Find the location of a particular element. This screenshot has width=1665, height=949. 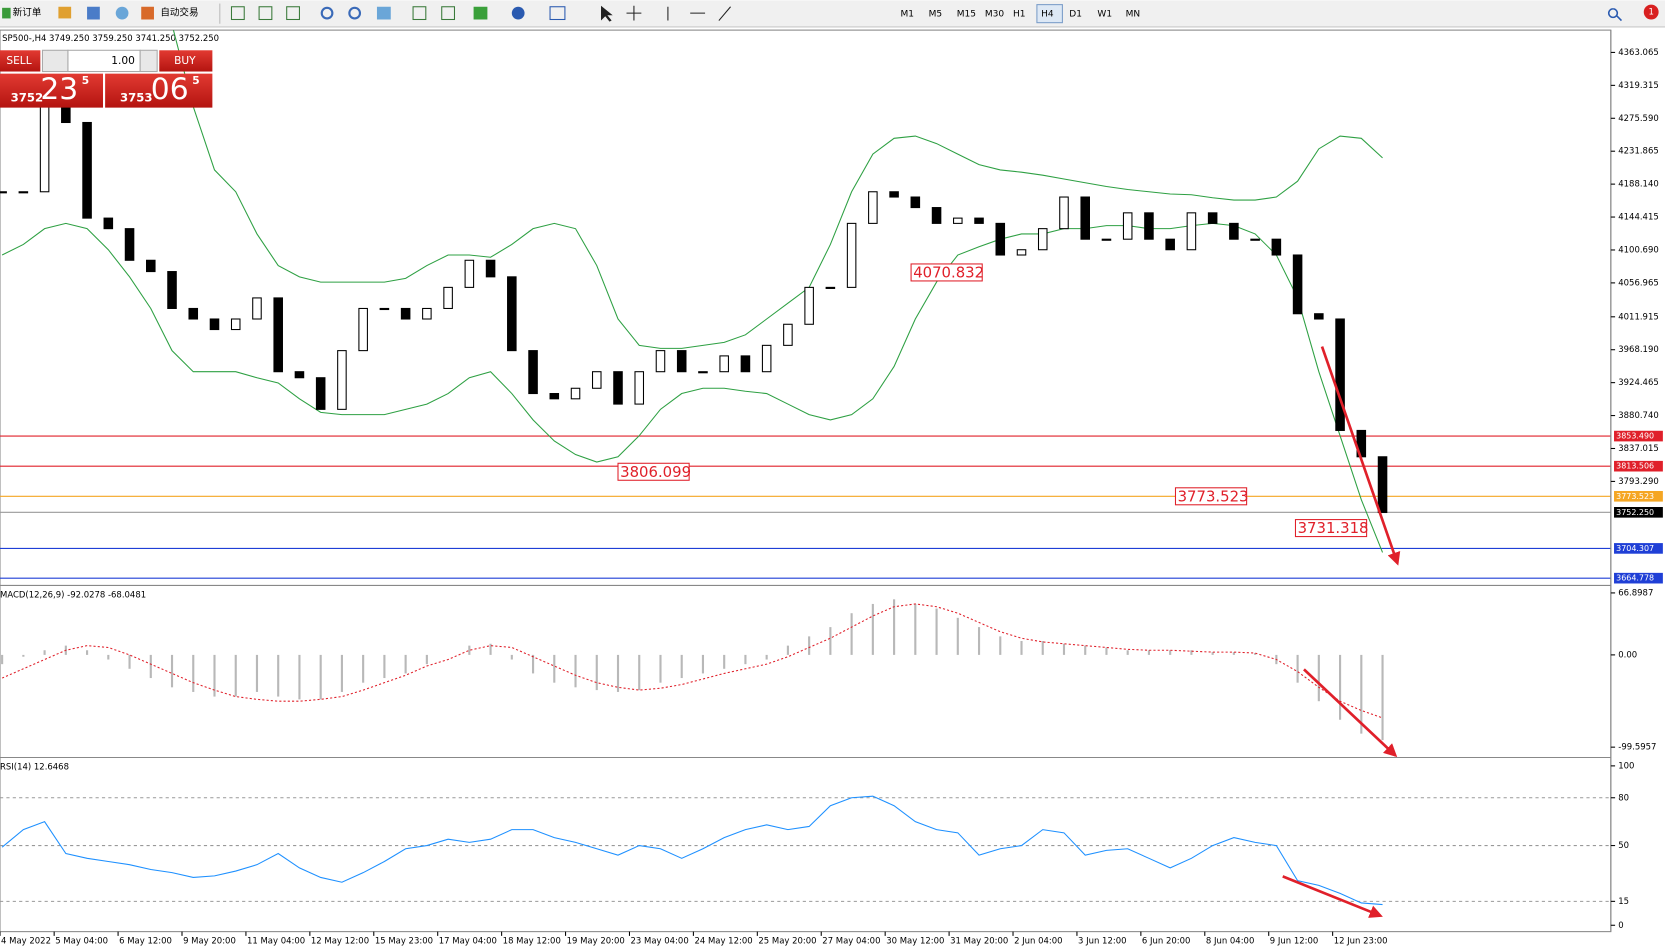

line-icons is located at coordinates (699, 13).